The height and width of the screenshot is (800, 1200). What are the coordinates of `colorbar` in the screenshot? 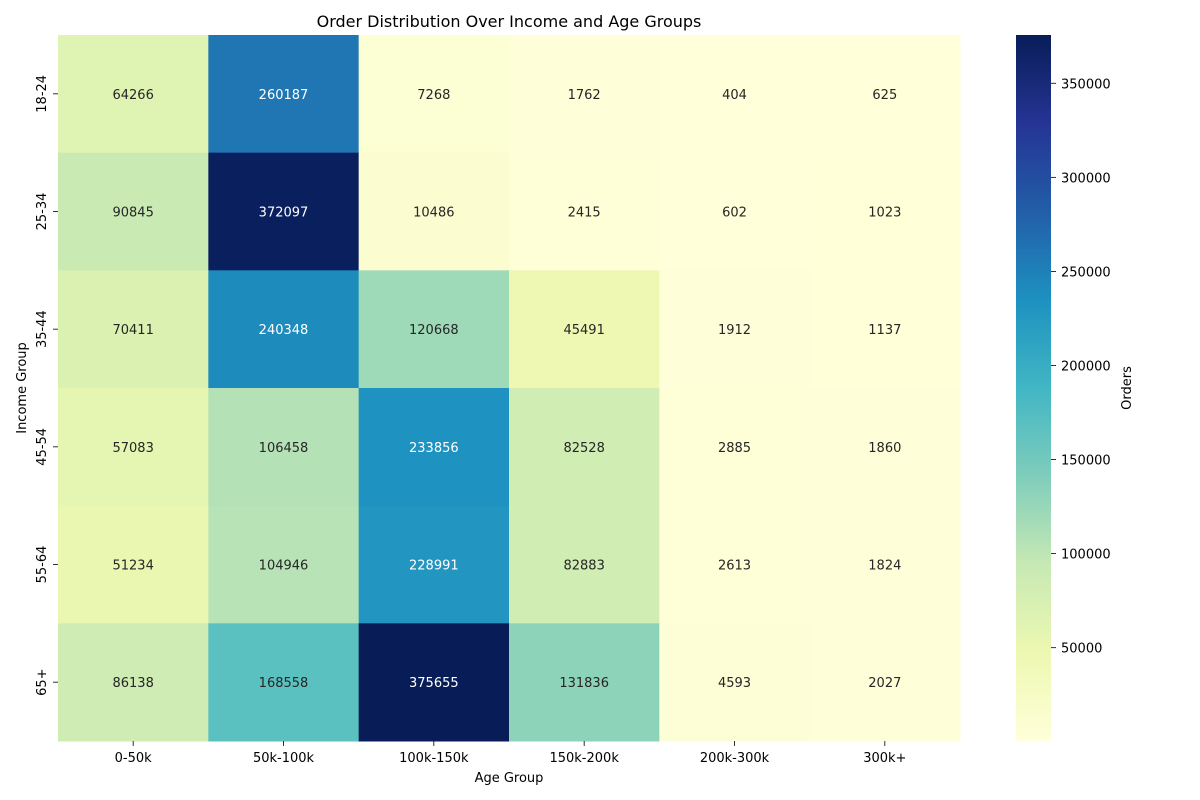 It's located at (1033, 388).